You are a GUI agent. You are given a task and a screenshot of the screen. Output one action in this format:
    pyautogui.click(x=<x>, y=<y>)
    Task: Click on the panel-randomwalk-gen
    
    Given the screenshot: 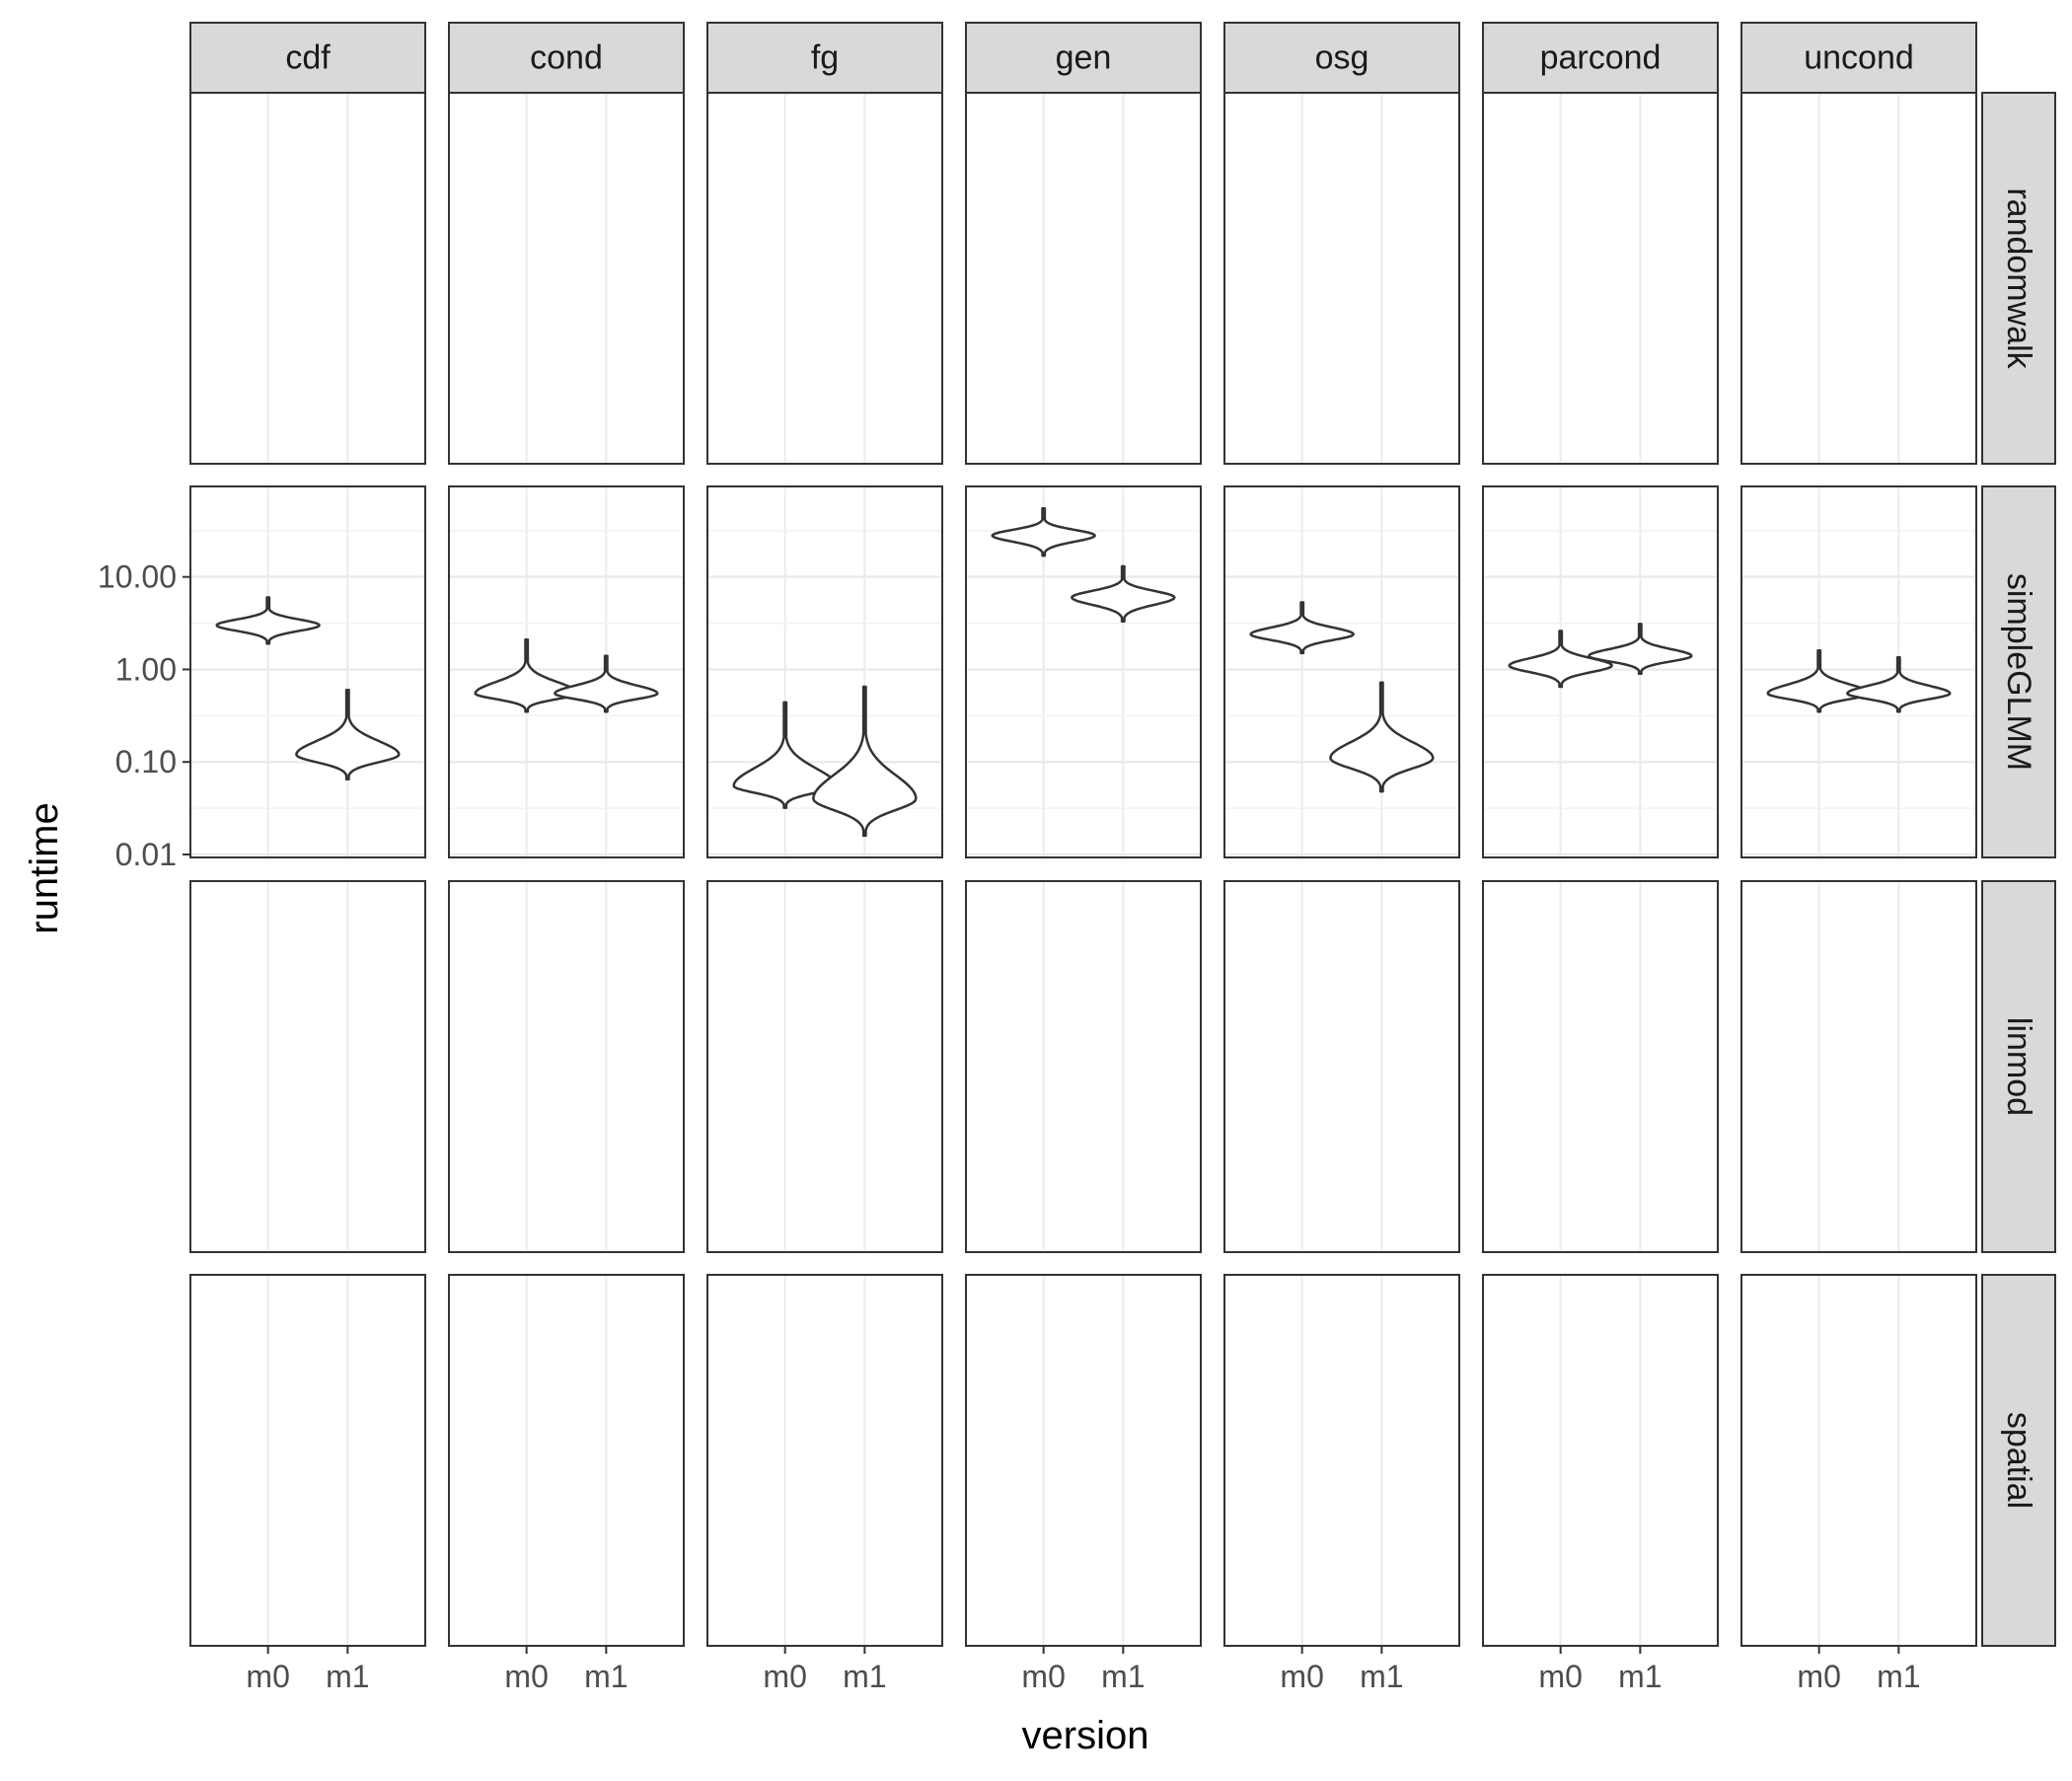 What is the action you would take?
    pyautogui.click(x=1083, y=278)
    